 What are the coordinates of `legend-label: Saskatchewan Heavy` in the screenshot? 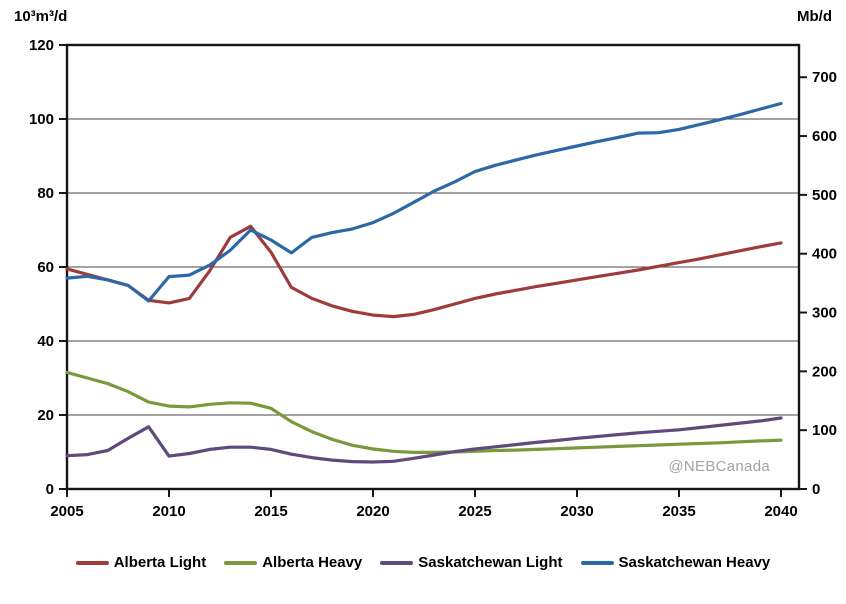 It's located at (694, 562).